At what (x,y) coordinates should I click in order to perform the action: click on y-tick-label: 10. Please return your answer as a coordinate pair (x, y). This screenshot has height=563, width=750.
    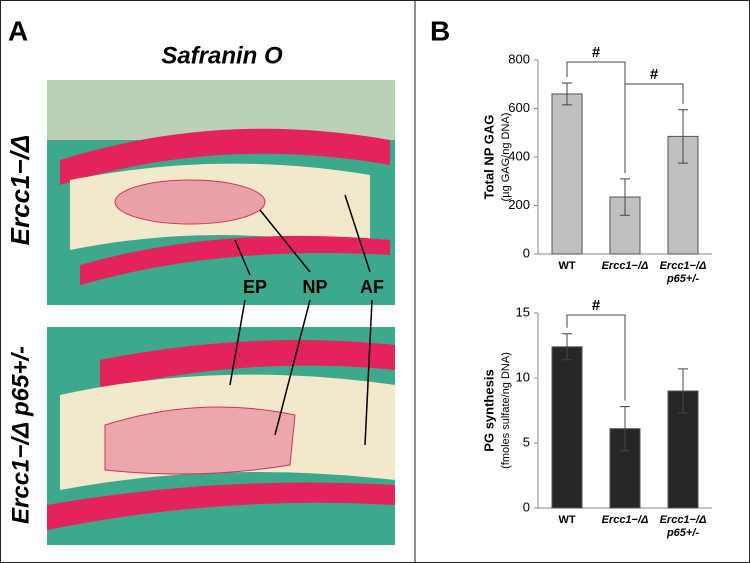
    Looking at the image, I should click on (523, 376).